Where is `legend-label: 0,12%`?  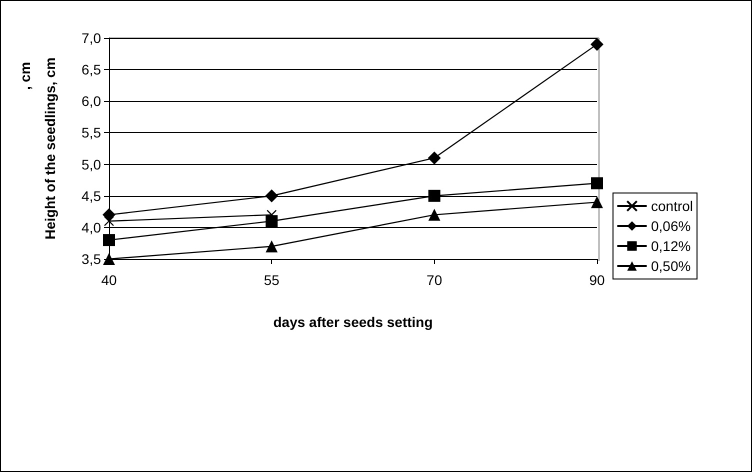
legend-label: 0,12% is located at coordinates (671, 246).